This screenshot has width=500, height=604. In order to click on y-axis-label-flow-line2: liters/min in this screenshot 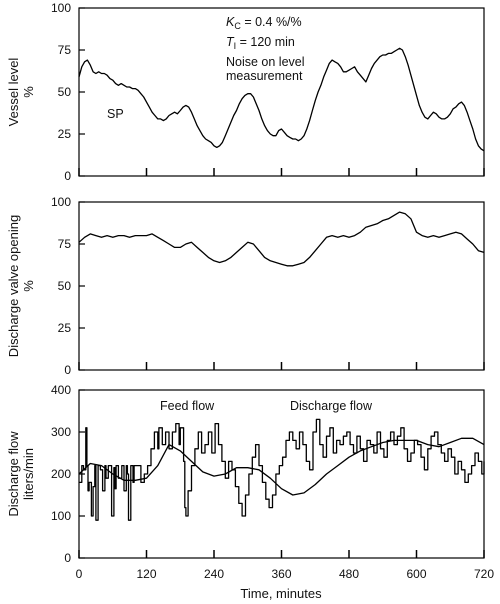, I will do `click(28, 474)`.